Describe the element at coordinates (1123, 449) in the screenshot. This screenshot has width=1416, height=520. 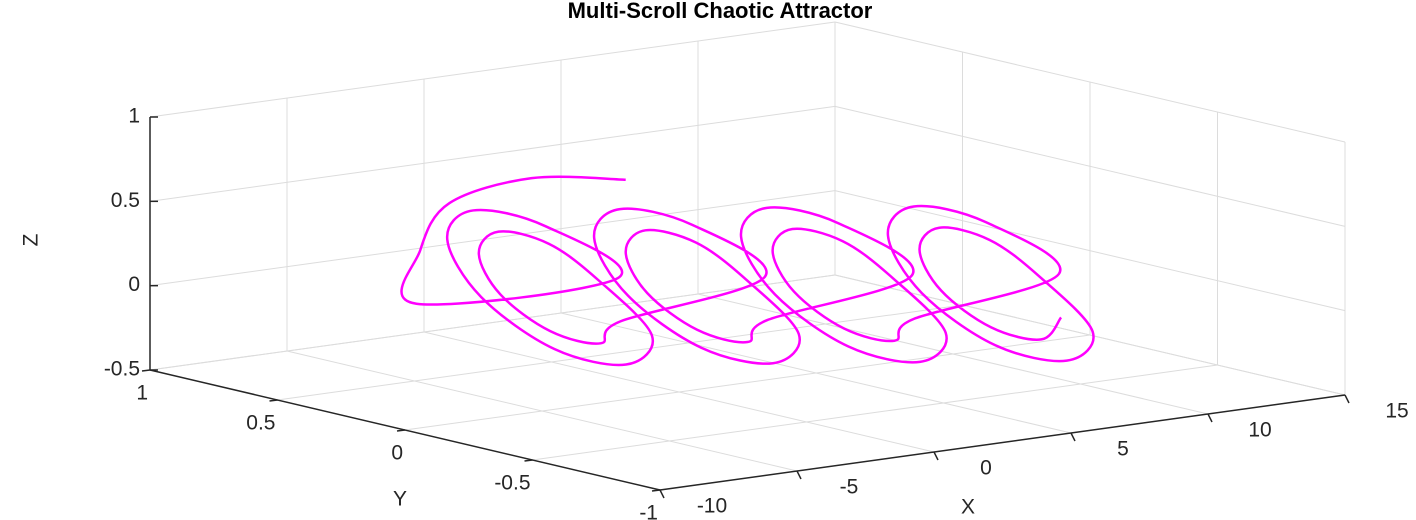
I see `x-tick-label: 5` at that location.